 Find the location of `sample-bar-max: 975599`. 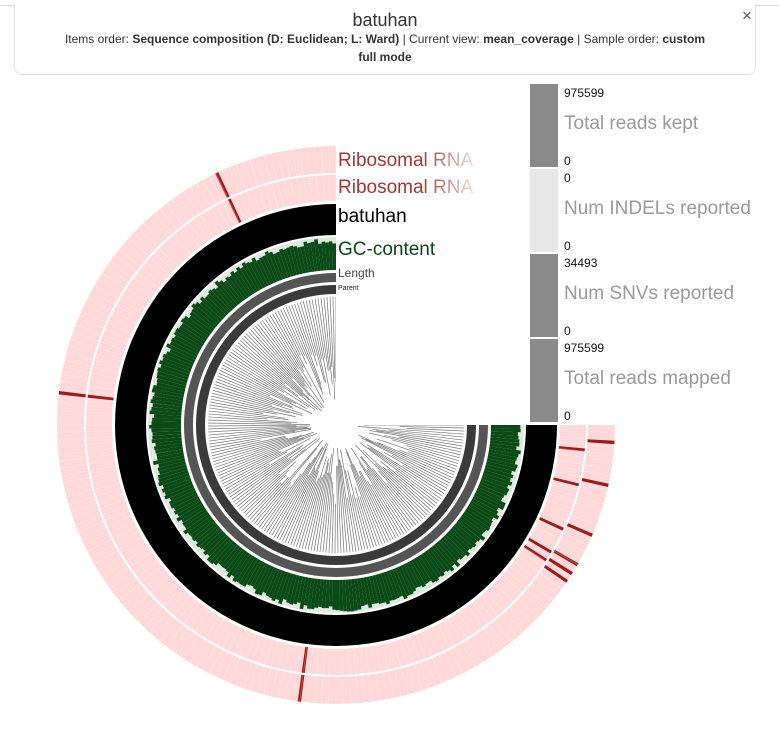

sample-bar-max: 975599 is located at coordinates (584, 348).